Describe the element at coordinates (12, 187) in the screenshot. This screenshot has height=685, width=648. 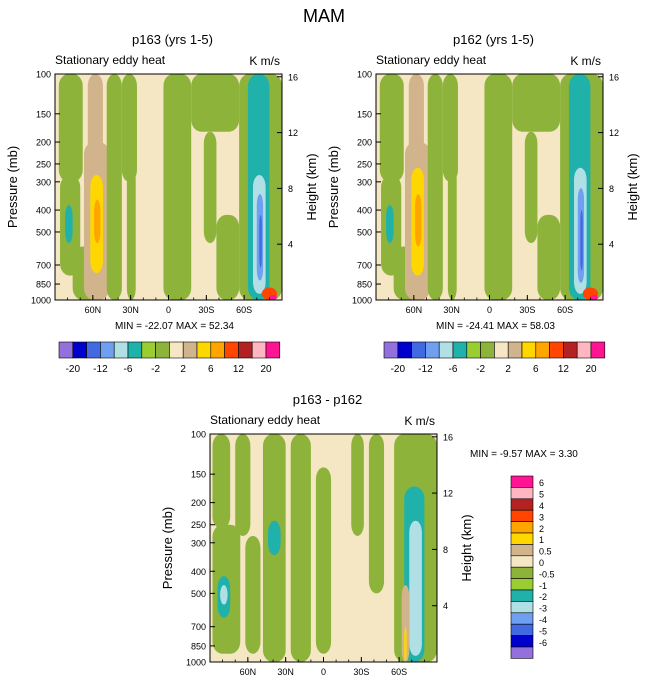
I see `ylabel: Pressure (mb)` at that location.